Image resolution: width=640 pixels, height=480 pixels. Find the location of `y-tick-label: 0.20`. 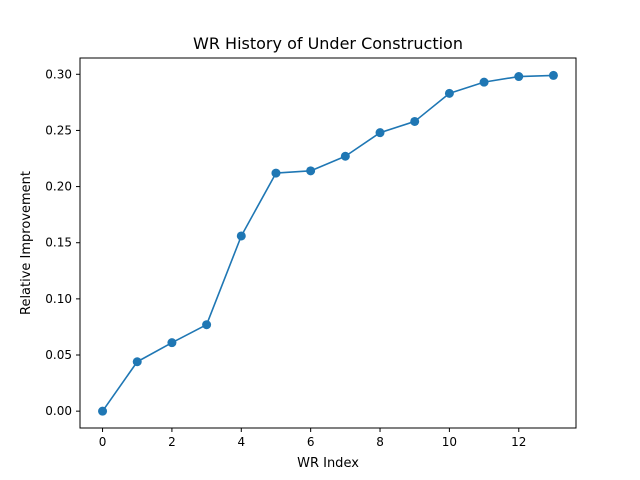

y-tick-label: 0.20 is located at coordinates (58, 187).